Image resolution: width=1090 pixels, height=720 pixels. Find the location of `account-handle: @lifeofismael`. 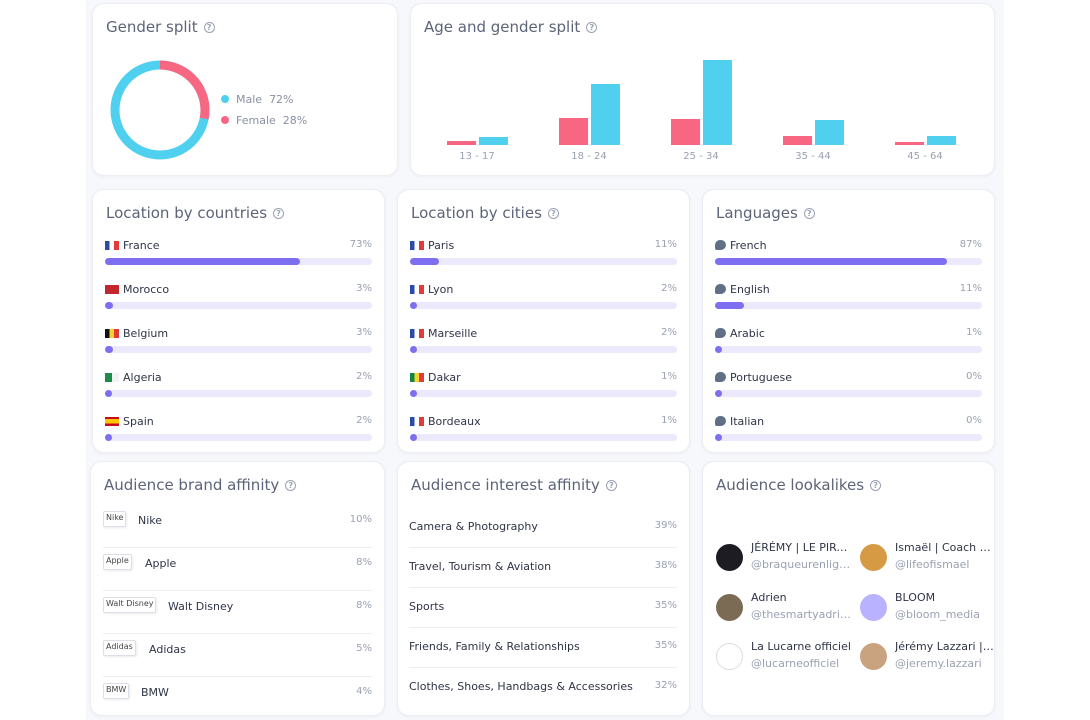

account-handle: @lifeofismael is located at coordinates (932, 564).